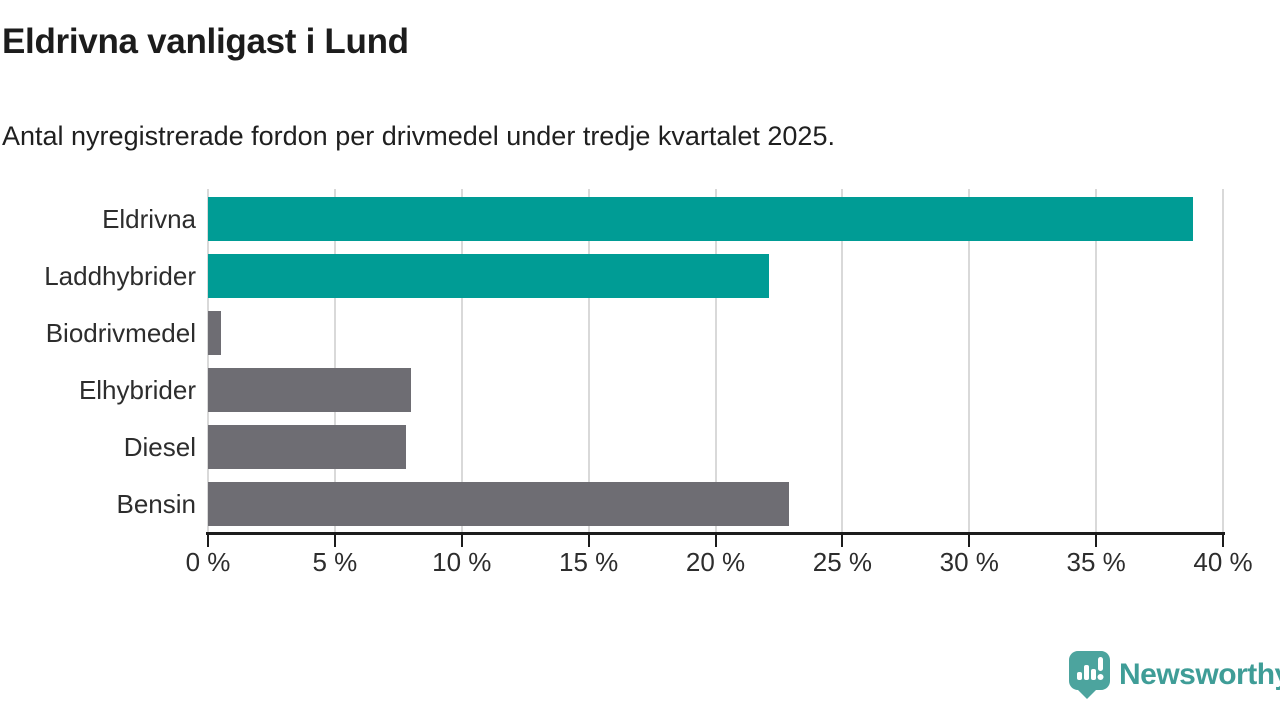 This screenshot has width=1280, height=720. What do you see at coordinates (462, 562) in the screenshot?
I see `x-tick-label-10: 10 %` at bounding box center [462, 562].